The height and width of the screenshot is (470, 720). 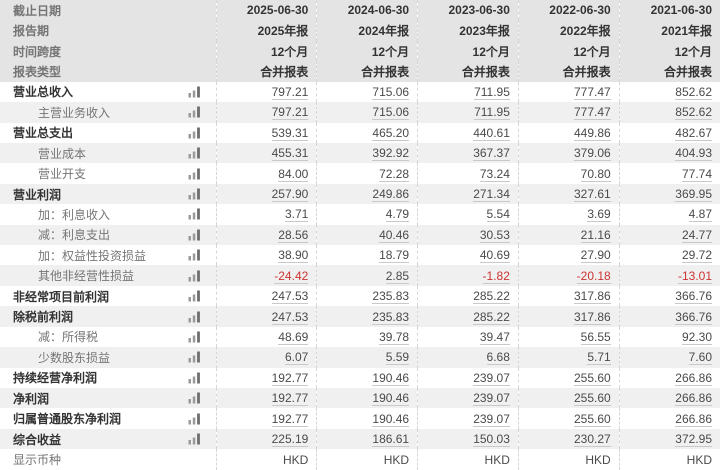 I want to click on cell-value: 249.86, so click(x=391, y=194).